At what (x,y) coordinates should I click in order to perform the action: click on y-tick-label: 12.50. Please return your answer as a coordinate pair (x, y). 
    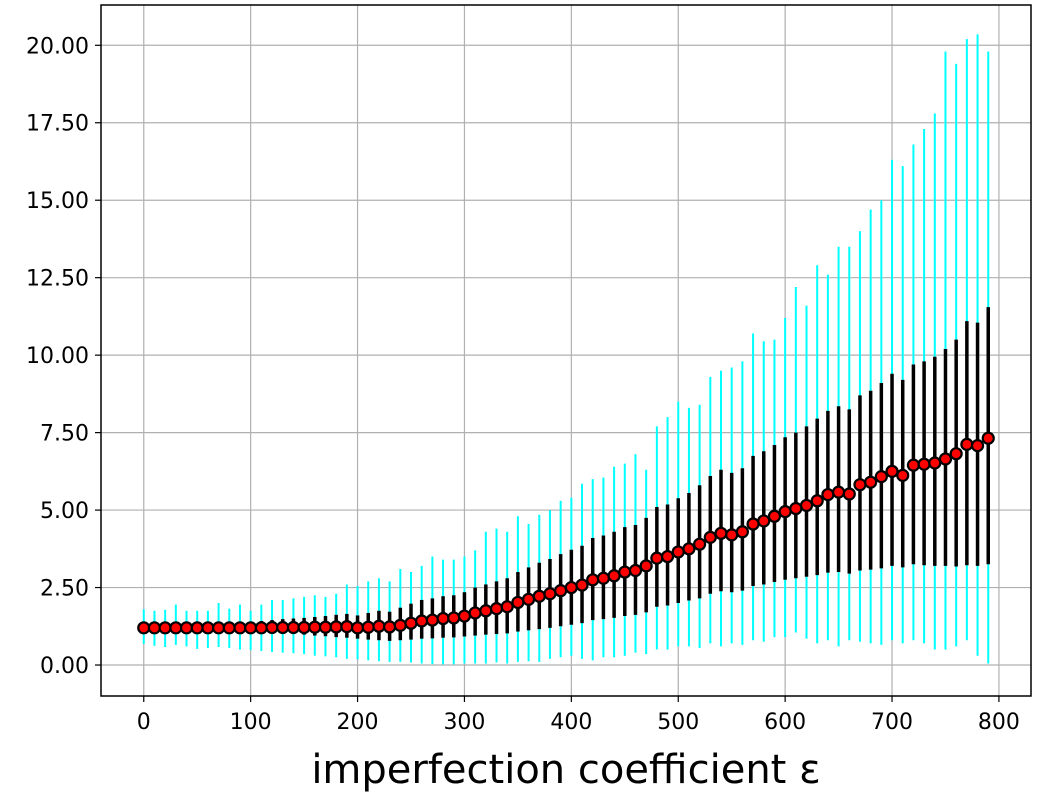
    Looking at the image, I should click on (57, 279).